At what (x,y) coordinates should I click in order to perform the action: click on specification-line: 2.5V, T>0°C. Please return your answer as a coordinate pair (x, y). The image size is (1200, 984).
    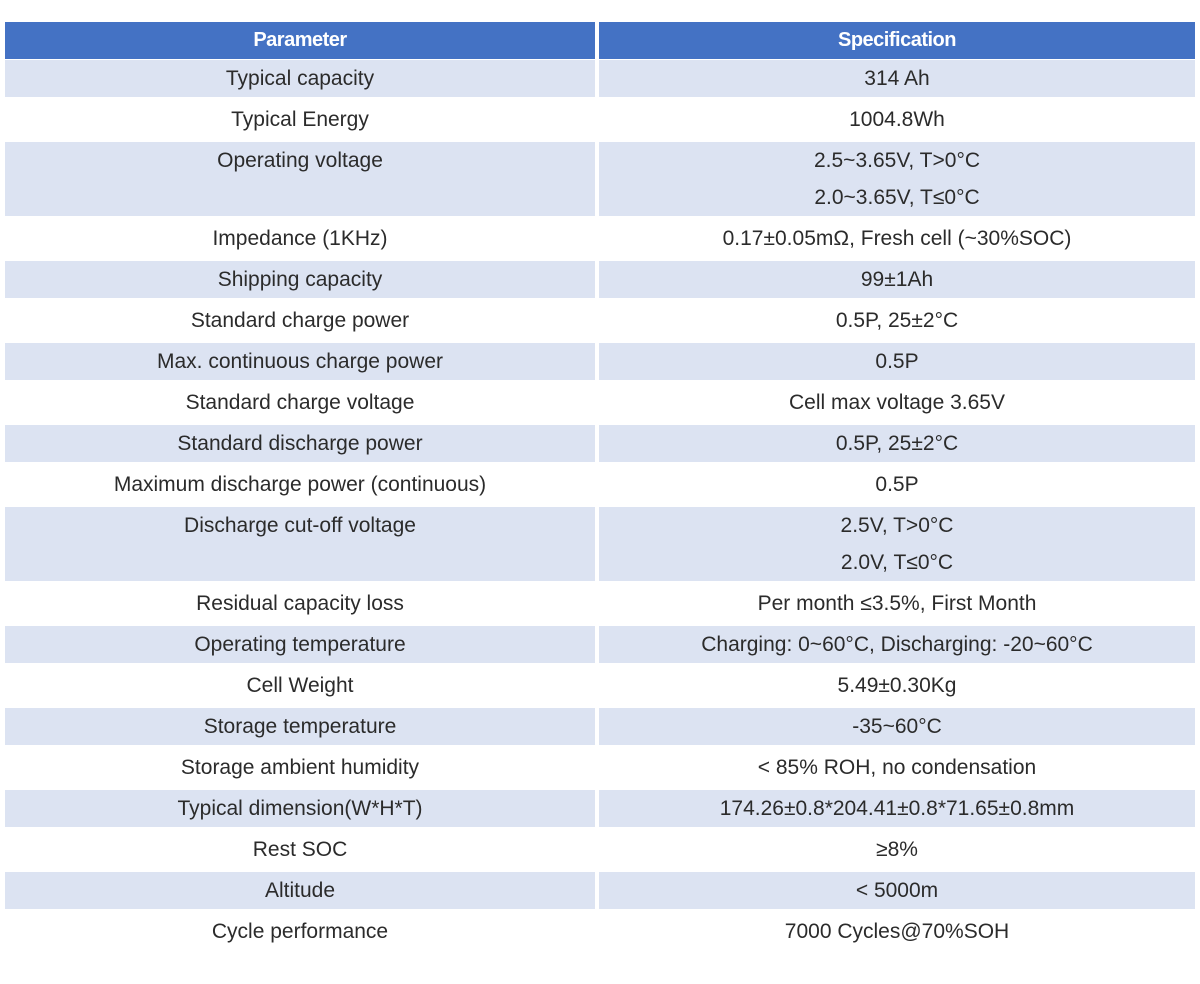
    Looking at the image, I should click on (897, 525).